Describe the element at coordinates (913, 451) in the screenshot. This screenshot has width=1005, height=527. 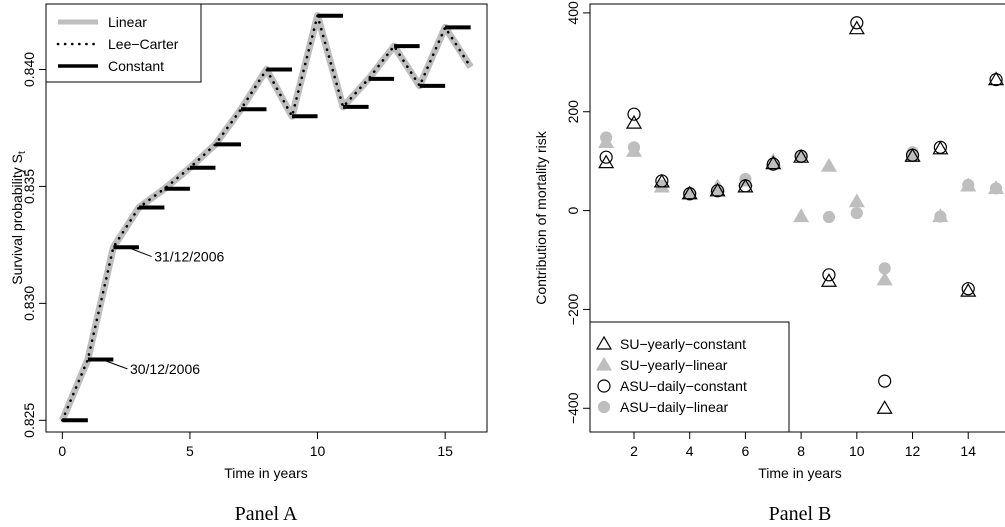
I see `panel-b-x-tick-label: 12` at that location.